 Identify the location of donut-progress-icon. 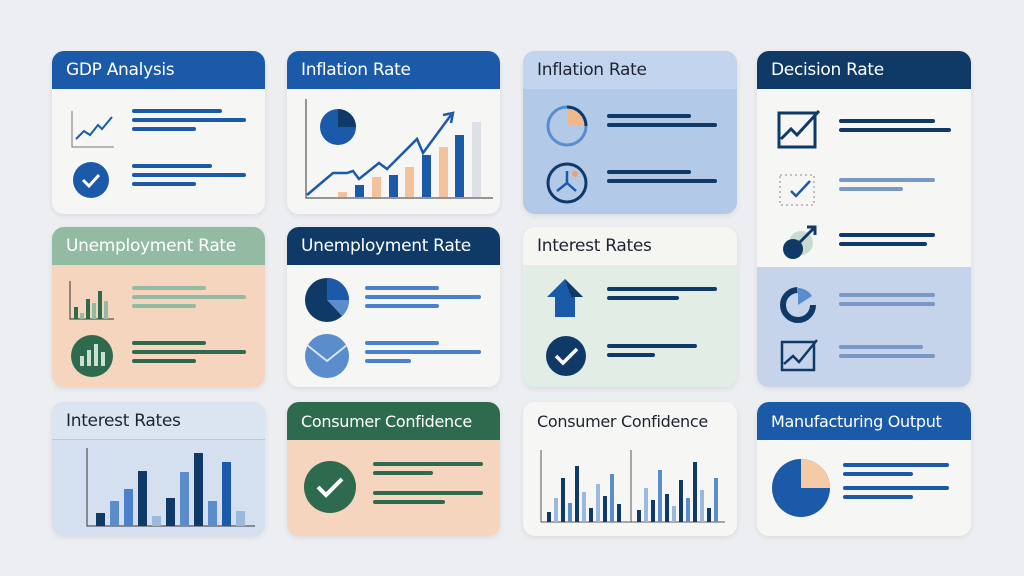
(798, 305).